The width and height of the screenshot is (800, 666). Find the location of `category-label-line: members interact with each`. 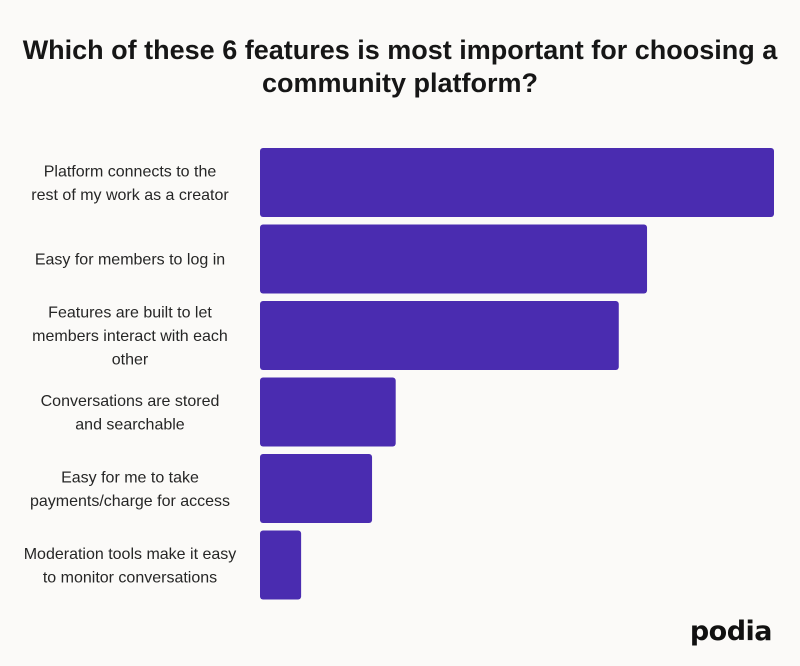

category-label-line: members interact with each is located at coordinates (130, 336).